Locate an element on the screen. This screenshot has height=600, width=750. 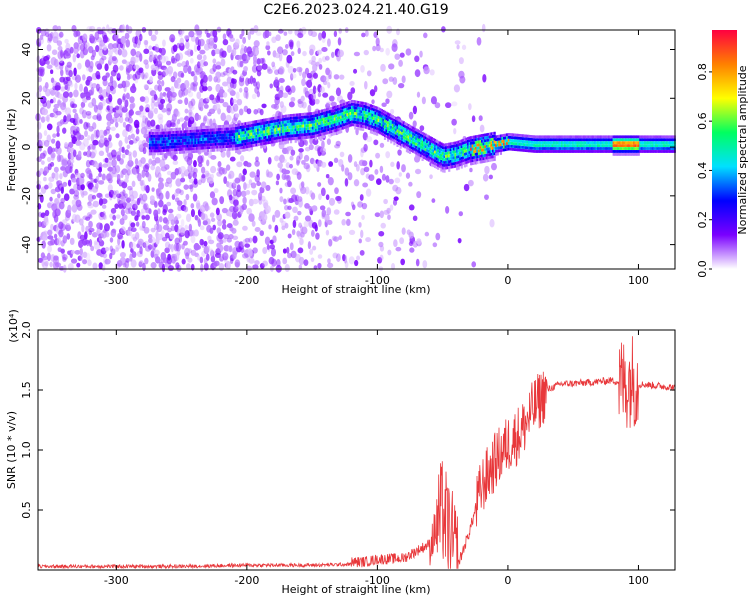
chart-title: C2E6.2023.024.21.40.G19 is located at coordinates (355, 10).